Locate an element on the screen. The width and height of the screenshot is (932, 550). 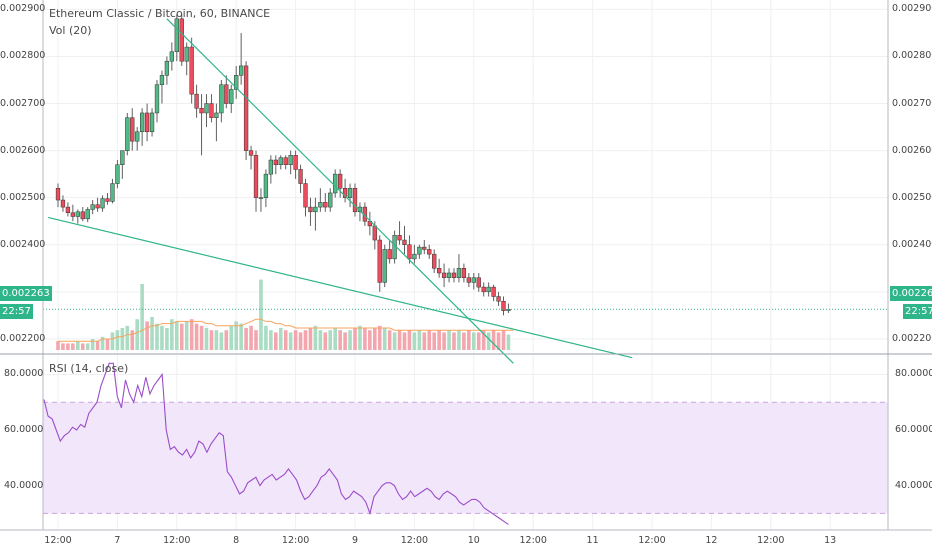
price-tick-right: 0.002700 is located at coordinates (912, 103).